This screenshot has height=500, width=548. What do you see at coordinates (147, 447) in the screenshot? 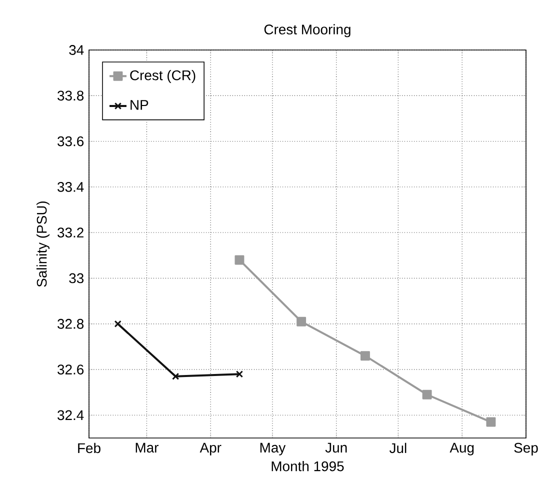
I see `x-tick-label: Mar` at bounding box center [147, 447].